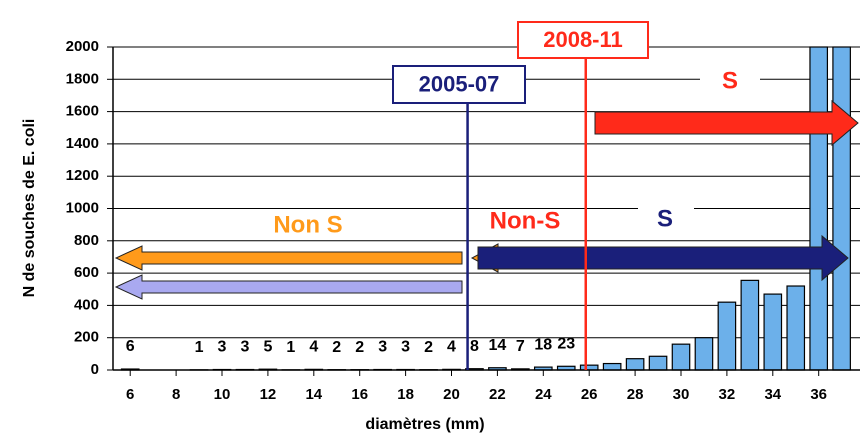  What do you see at coordinates (818, 394) in the screenshot?
I see `x-tick-label: 36` at bounding box center [818, 394].